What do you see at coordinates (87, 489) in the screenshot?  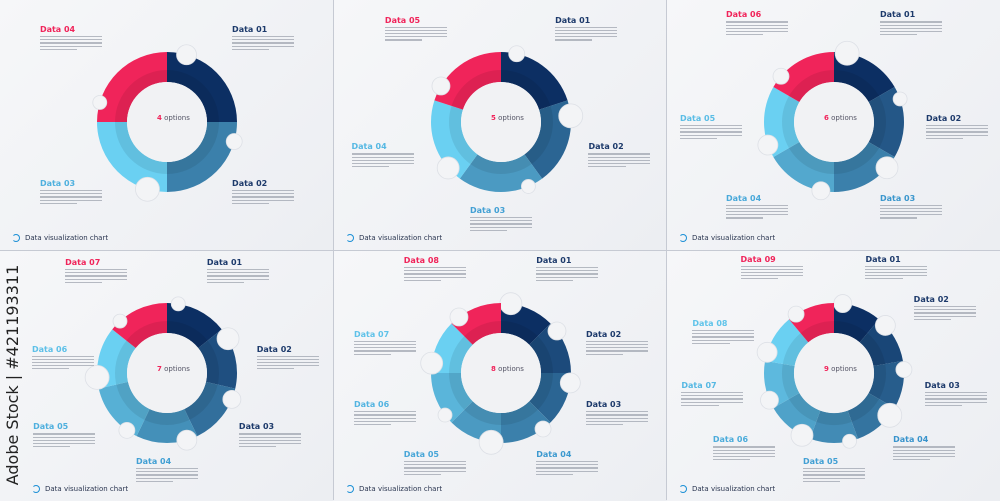 I see `footer-title: Data visualization chart` at bounding box center [87, 489].